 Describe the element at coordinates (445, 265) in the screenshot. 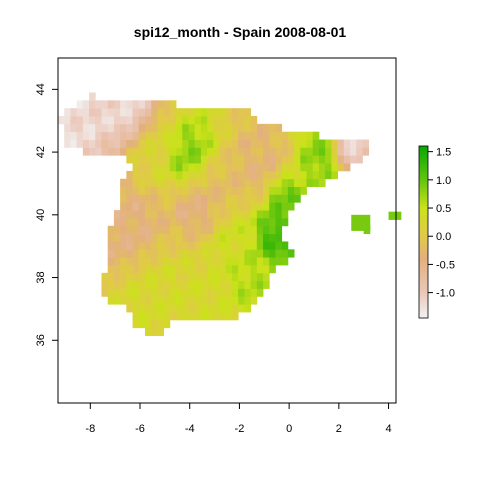

I see `colorbar-tick-label: -0.5` at that location.